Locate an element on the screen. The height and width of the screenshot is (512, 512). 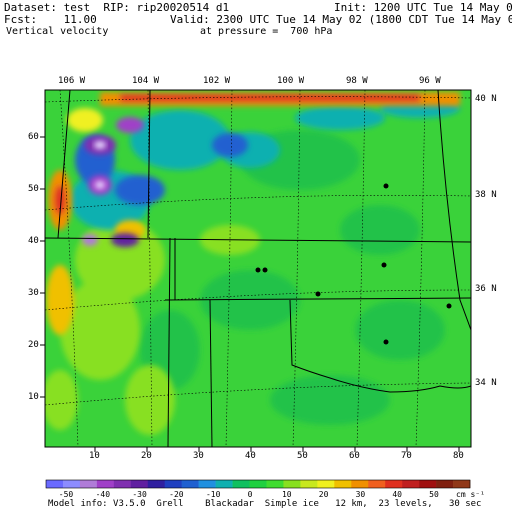
colorbar is located at coordinates (258, 484).